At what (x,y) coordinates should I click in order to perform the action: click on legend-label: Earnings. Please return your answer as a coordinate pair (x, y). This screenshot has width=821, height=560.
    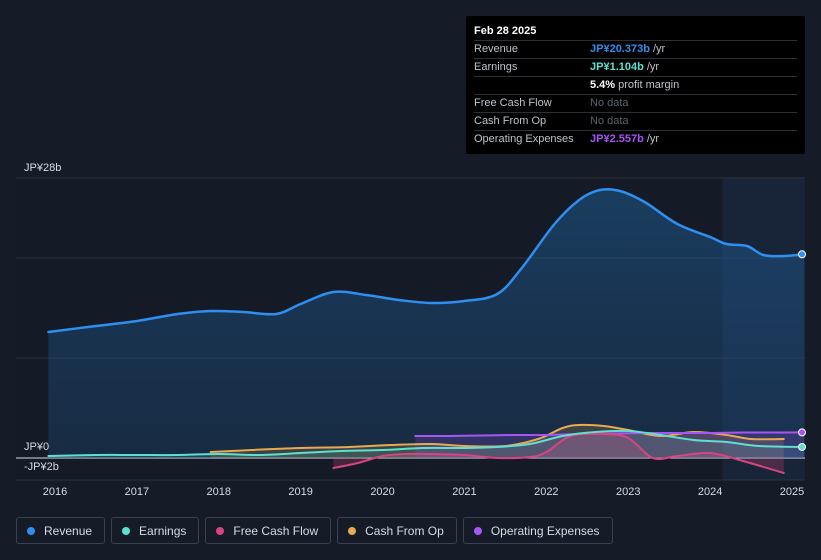
    Looking at the image, I should click on (163, 530).